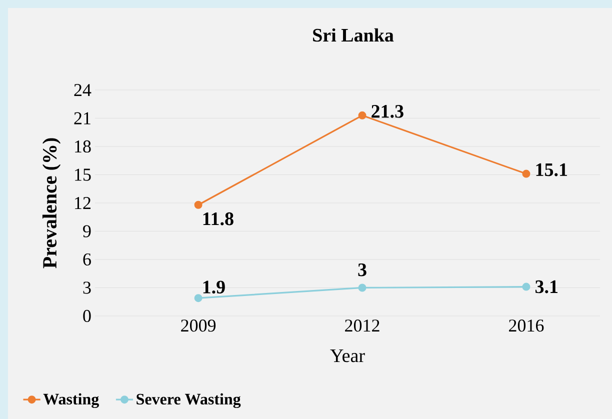 The height and width of the screenshot is (419, 612). I want to click on data-label: 21.3, so click(388, 111).